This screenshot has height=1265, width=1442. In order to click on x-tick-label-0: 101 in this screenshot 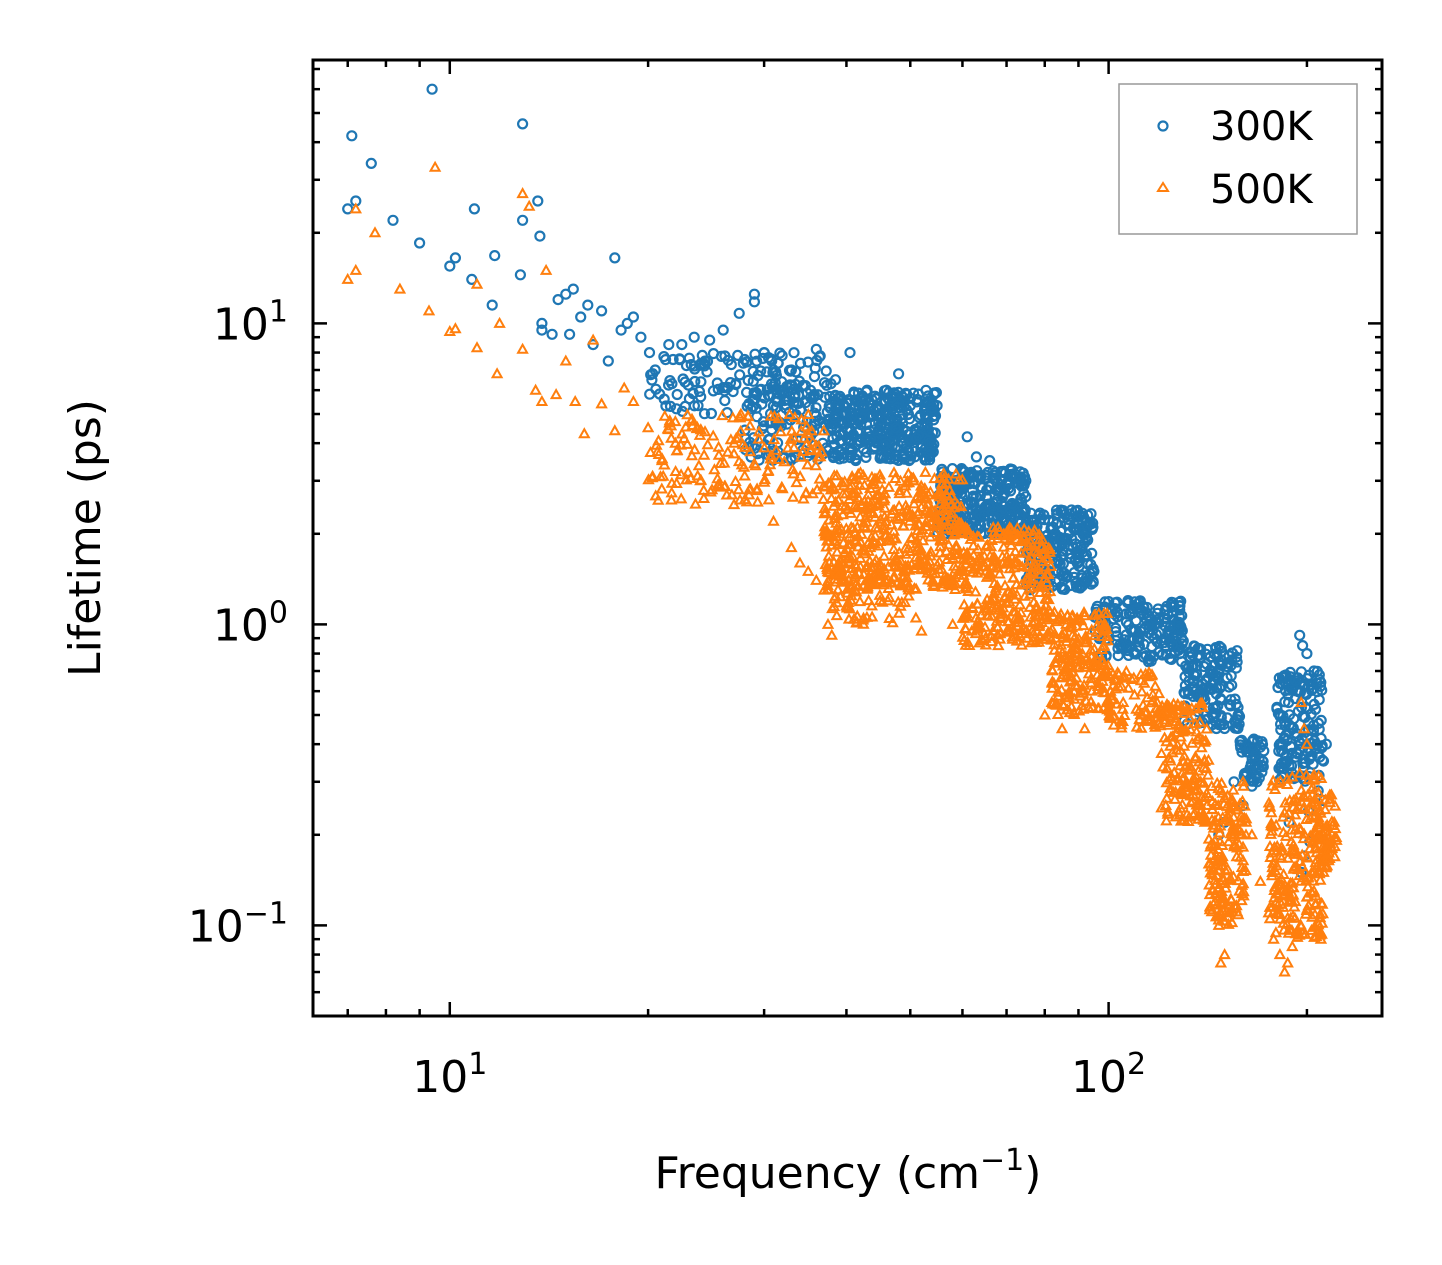, I will do `click(449, 1075)`.